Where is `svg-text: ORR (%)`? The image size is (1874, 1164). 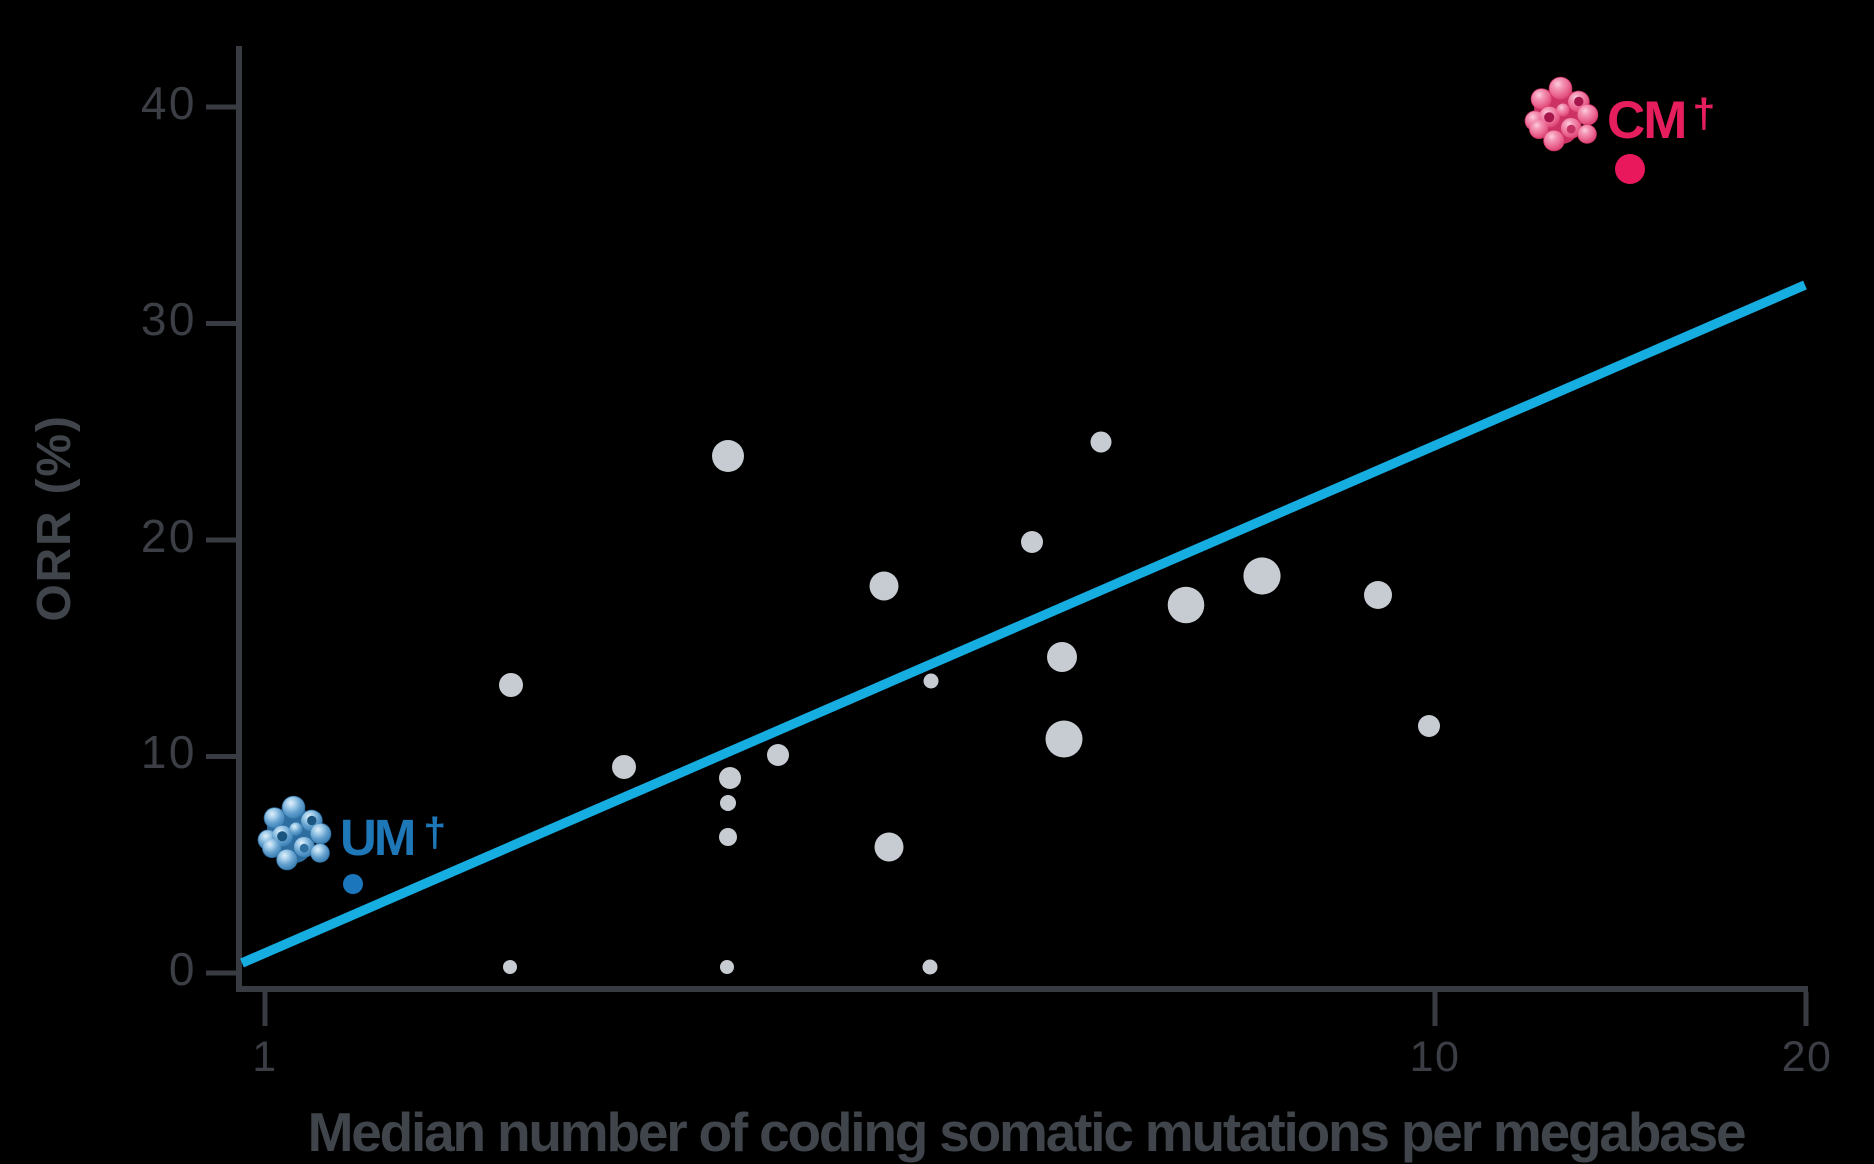 svg-text: ORR (%) is located at coordinates (54, 517).